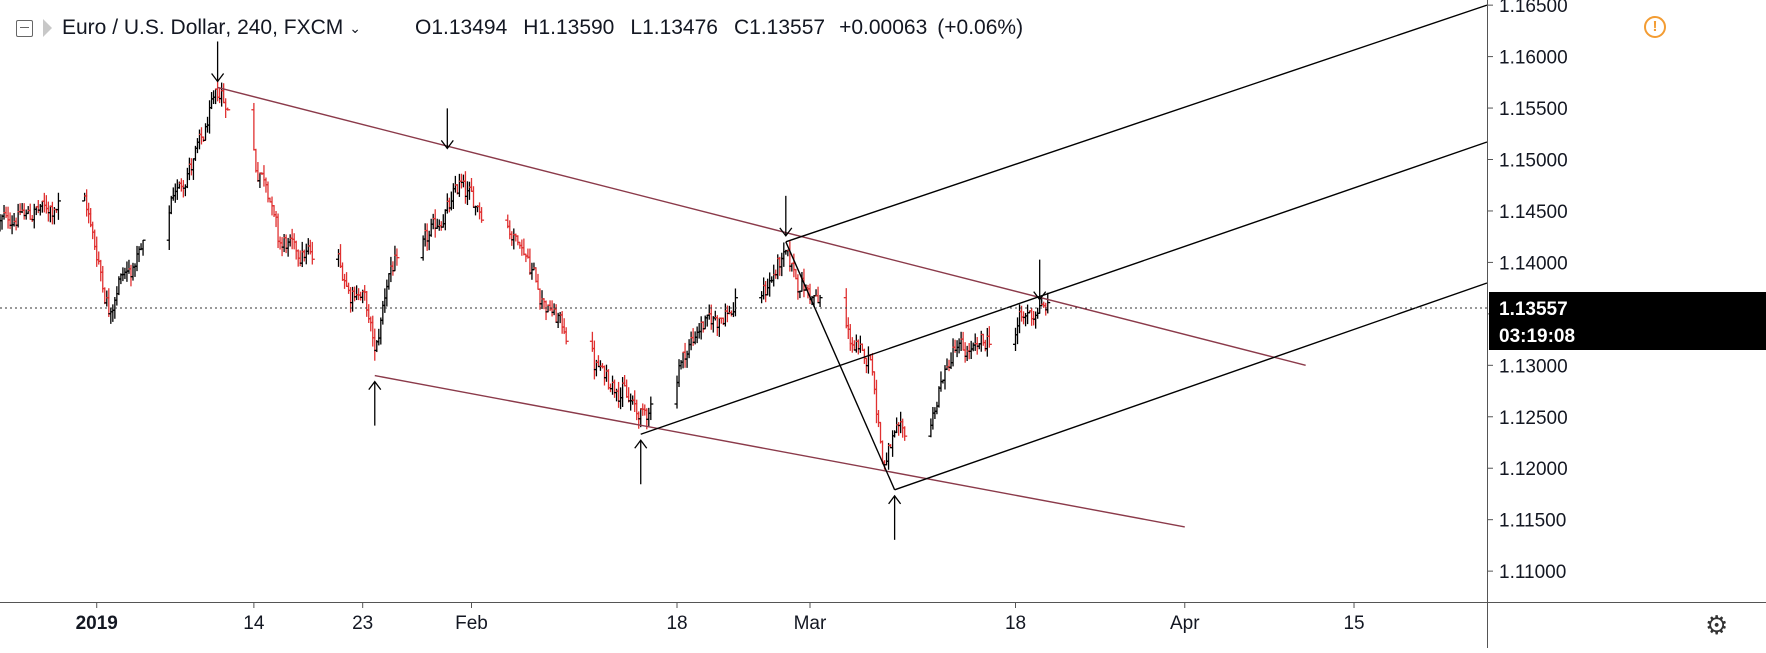 The width and height of the screenshot is (1766, 653). What do you see at coordinates (1533, 469) in the screenshot?
I see `y-tick-label: 1.12000` at bounding box center [1533, 469].